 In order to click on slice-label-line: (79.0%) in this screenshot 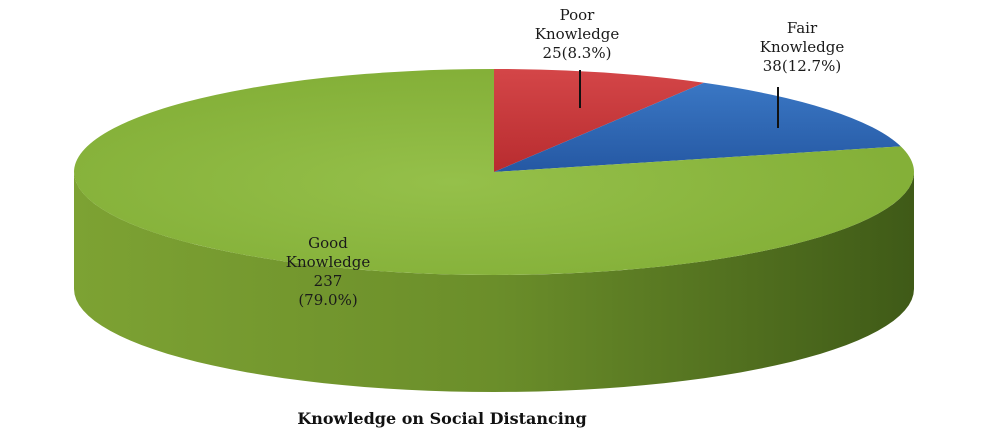, I will do `click(327, 300)`.